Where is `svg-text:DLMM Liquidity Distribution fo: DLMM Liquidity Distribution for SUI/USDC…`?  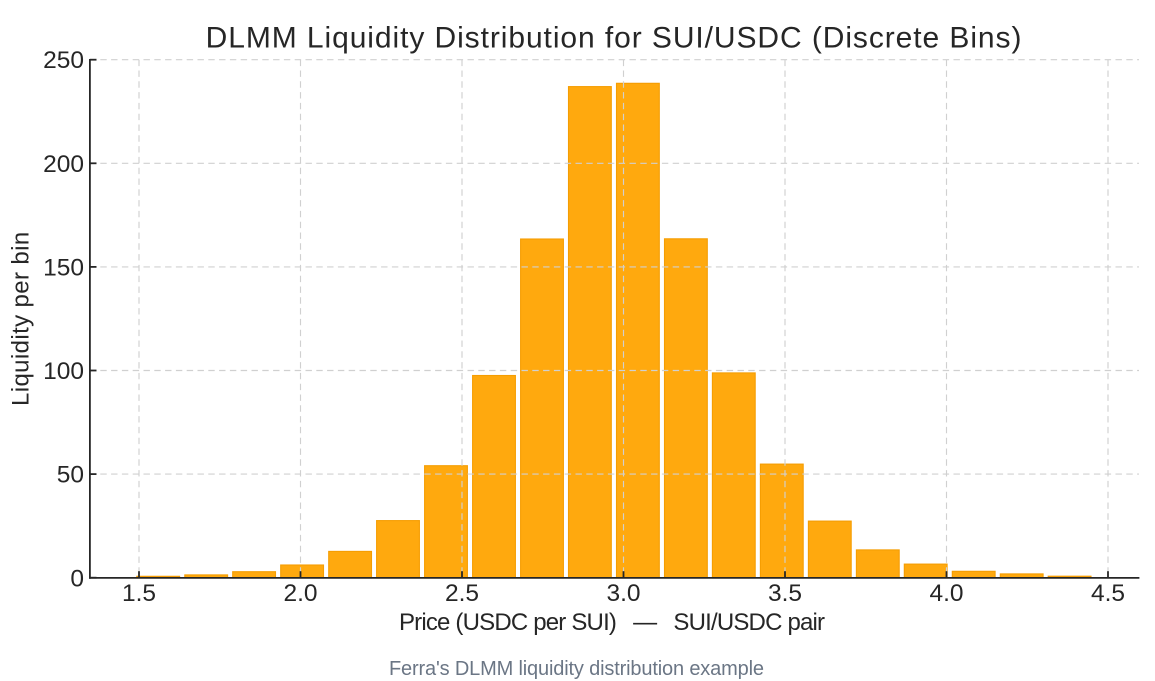 svg-text:DLMM Liquidity Distribution fo: DLMM Liquidity Distribution for SUI/USDC… is located at coordinates (614, 38).